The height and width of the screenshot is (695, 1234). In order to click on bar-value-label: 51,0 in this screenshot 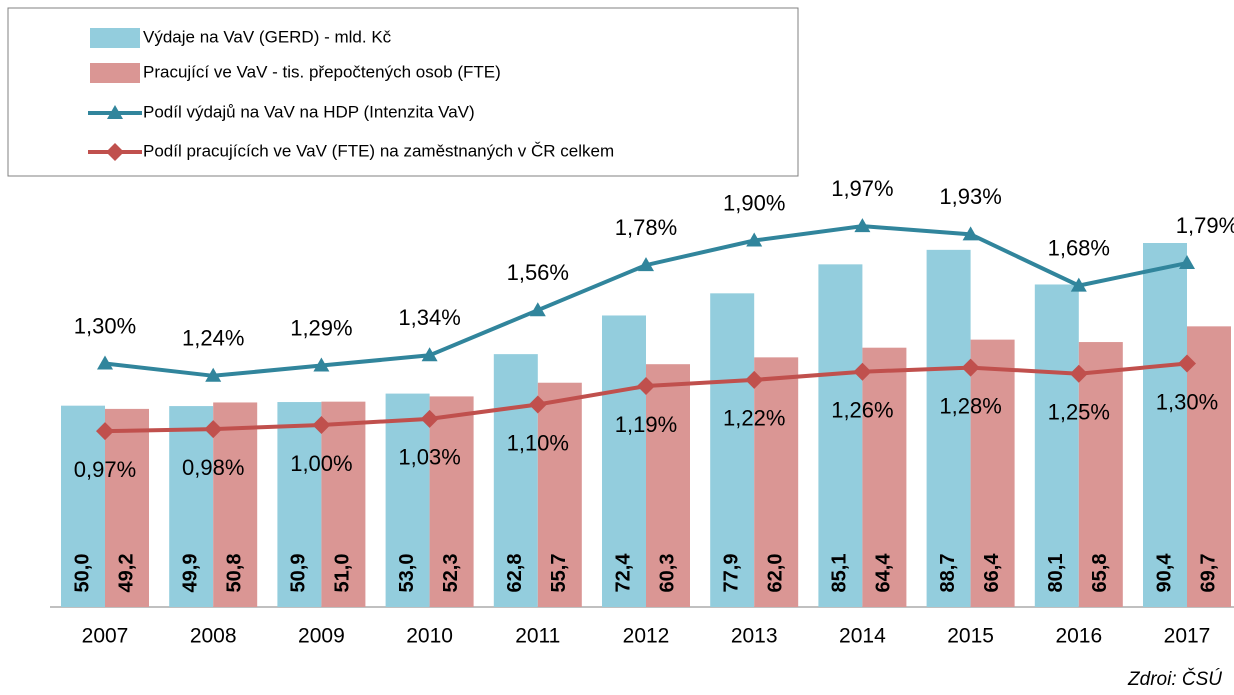, I will do `click(343, 573)`.